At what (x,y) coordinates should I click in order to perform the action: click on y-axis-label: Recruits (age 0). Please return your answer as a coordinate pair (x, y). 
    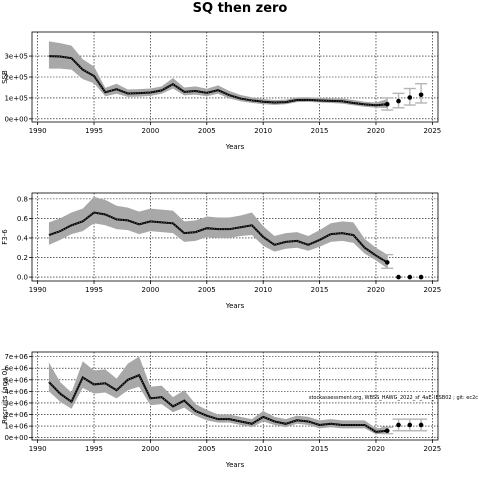
    Looking at the image, I should click on (5, 396).